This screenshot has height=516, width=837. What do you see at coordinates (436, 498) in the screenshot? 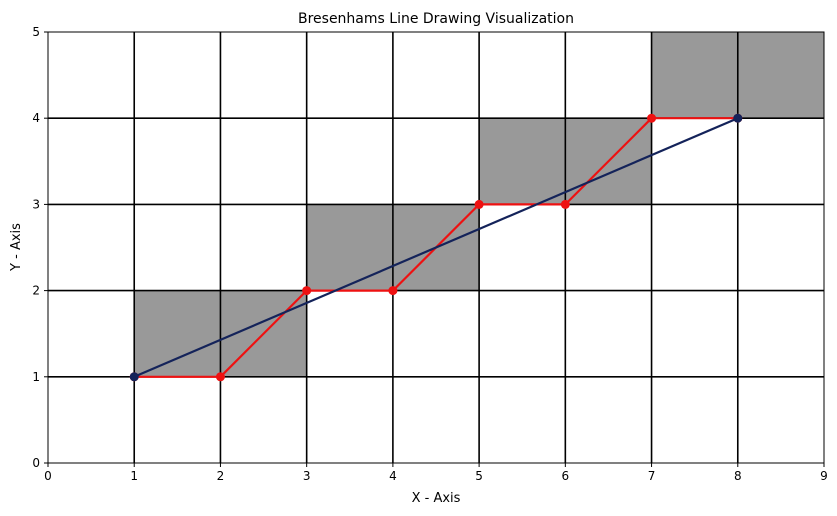
I see `x-axis-label: X - Axis` at bounding box center [436, 498].